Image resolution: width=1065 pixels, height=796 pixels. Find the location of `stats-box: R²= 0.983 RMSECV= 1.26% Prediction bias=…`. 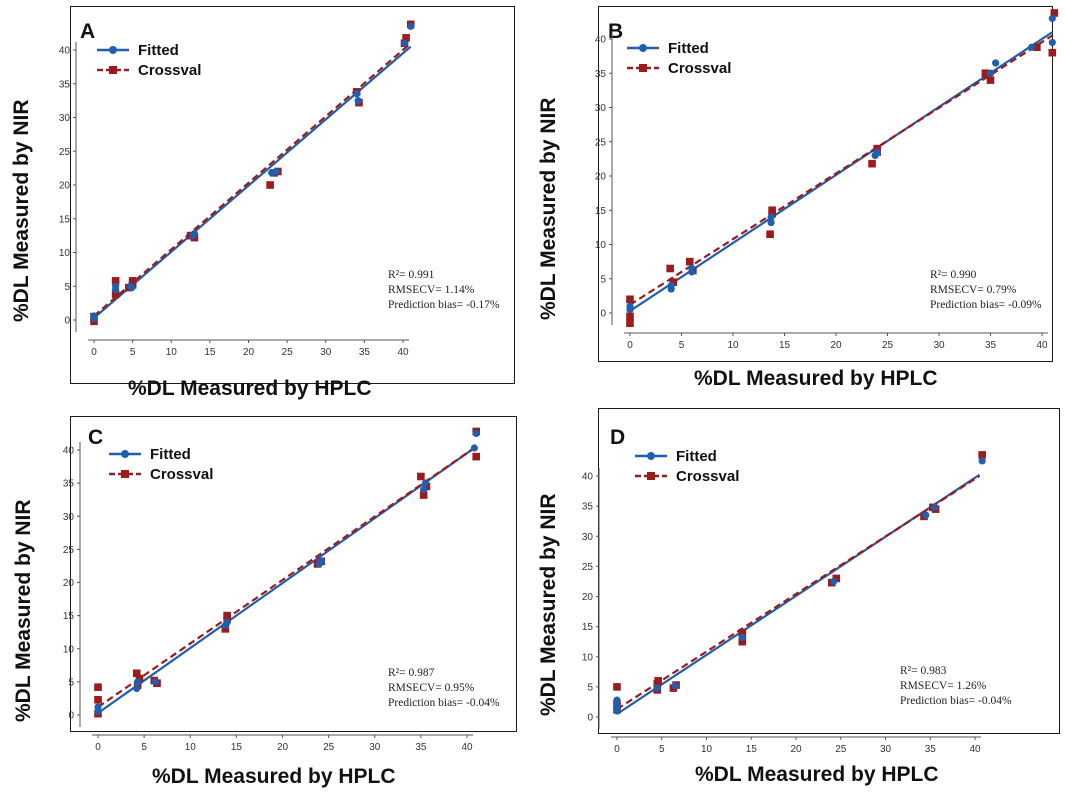

stats-box: R²= 0.983 RMSECV= 1.26% Prediction bias=… is located at coordinates (956, 686).